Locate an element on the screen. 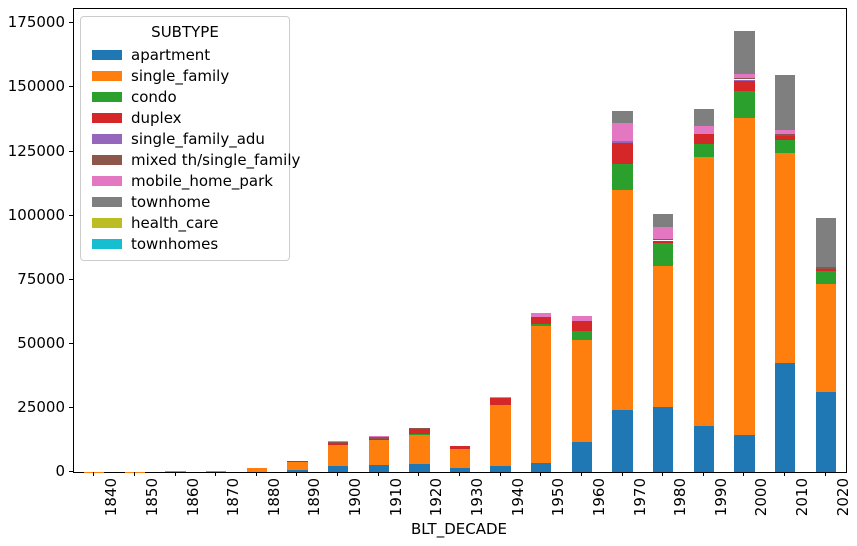  bar-segment-single-family-1930 is located at coordinates (460, 459).